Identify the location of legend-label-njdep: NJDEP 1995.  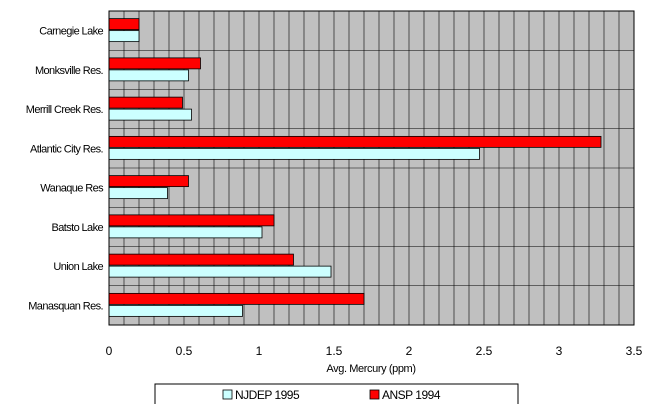
(267, 395).